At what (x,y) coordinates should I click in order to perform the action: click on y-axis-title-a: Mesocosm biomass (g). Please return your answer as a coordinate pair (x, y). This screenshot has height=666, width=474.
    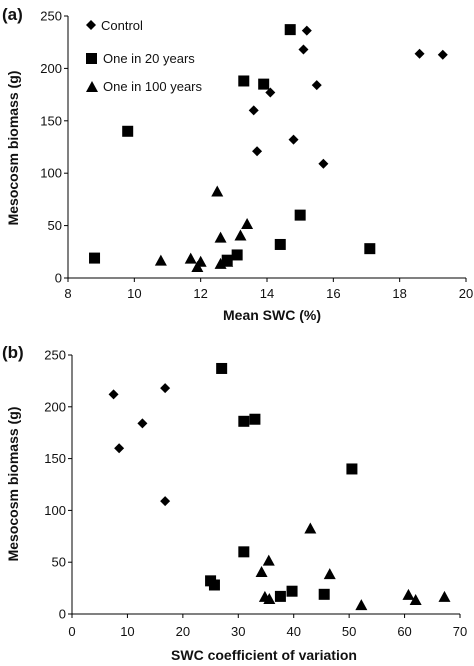
    Looking at the image, I should click on (13, 148).